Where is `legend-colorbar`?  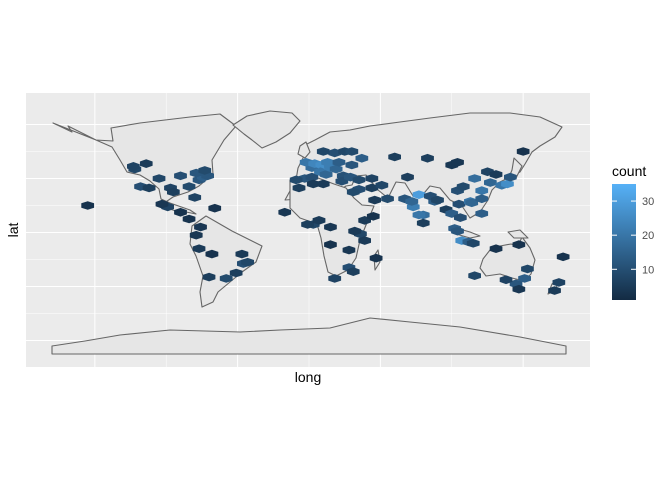 legend-colorbar is located at coordinates (624, 242).